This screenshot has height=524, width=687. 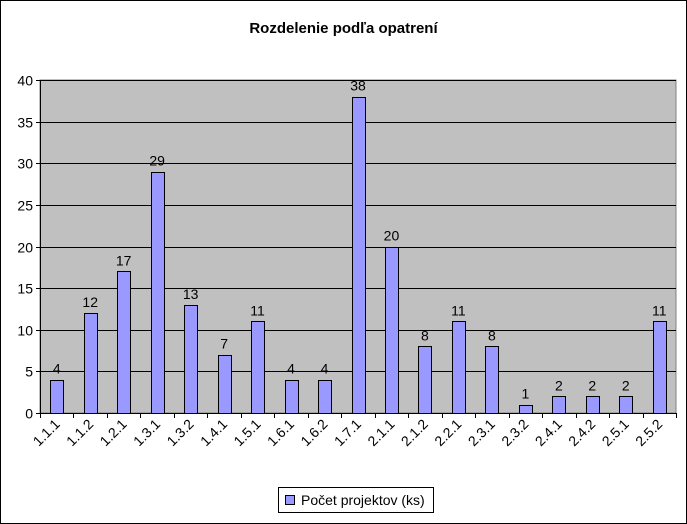 What do you see at coordinates (146, 432) in the screenshot?
I see `category-label: 1.3.1` at bounding box center [146, 432].